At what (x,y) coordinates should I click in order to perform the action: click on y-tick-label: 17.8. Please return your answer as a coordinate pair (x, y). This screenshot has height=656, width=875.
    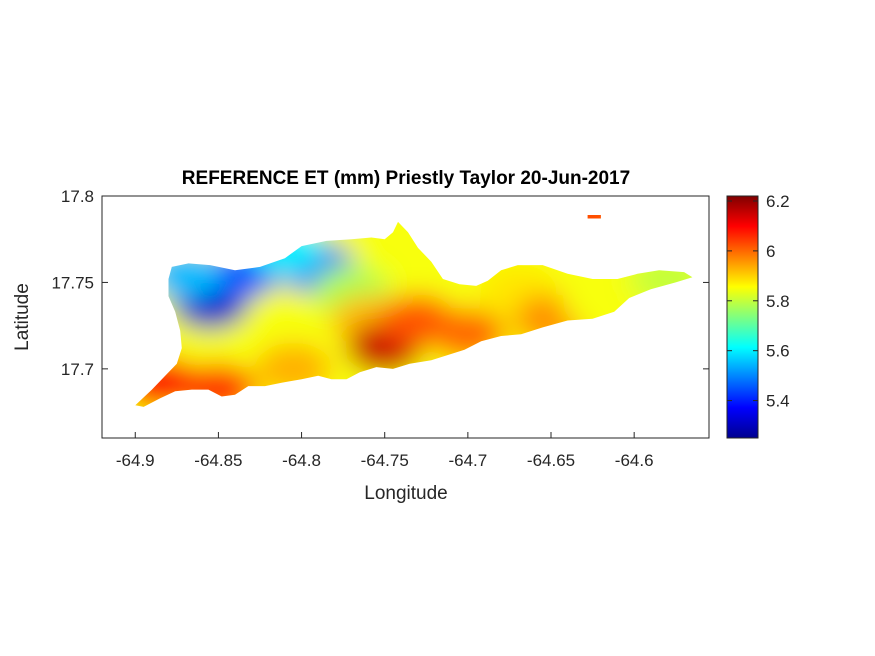
    Looking at the image, I should click on (77, 196).